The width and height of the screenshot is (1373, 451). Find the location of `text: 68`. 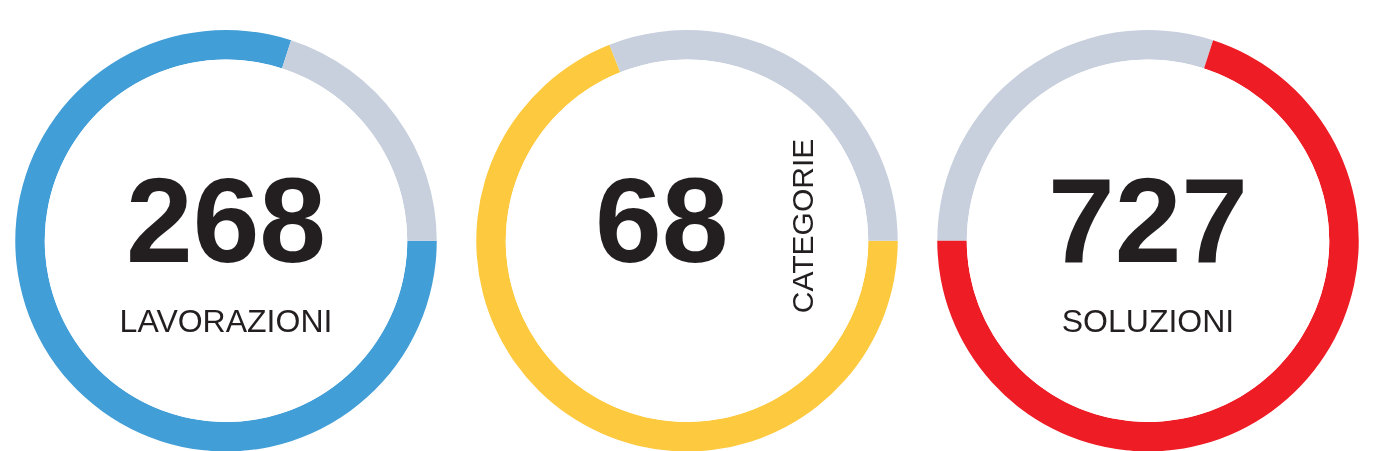

text: 68 is located at coordinates (661, 219).